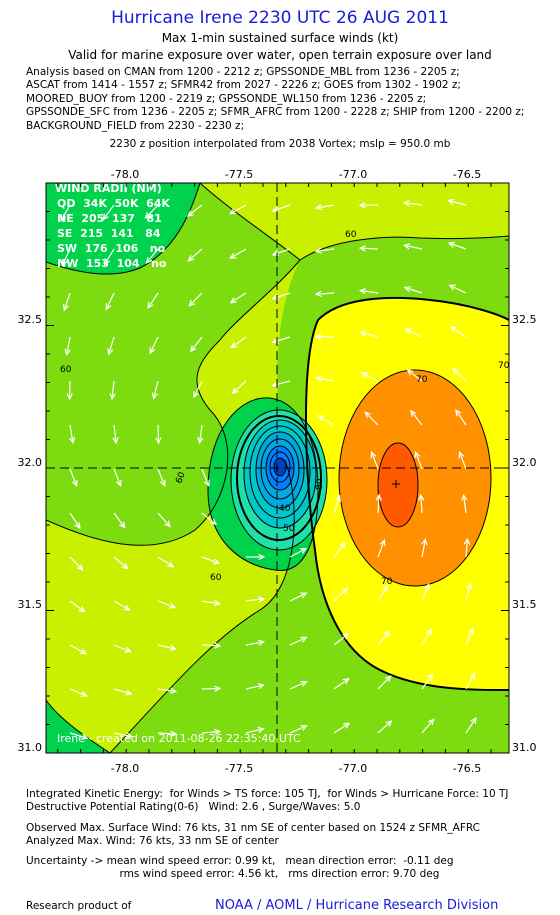 Image resolution: width=560 pixels, height=915 pixels. Describe the element at coordinates (30, 533) in the screenshot. I see `lat-labels-left: 32.5 32.0 31.5 31.0` at that location.